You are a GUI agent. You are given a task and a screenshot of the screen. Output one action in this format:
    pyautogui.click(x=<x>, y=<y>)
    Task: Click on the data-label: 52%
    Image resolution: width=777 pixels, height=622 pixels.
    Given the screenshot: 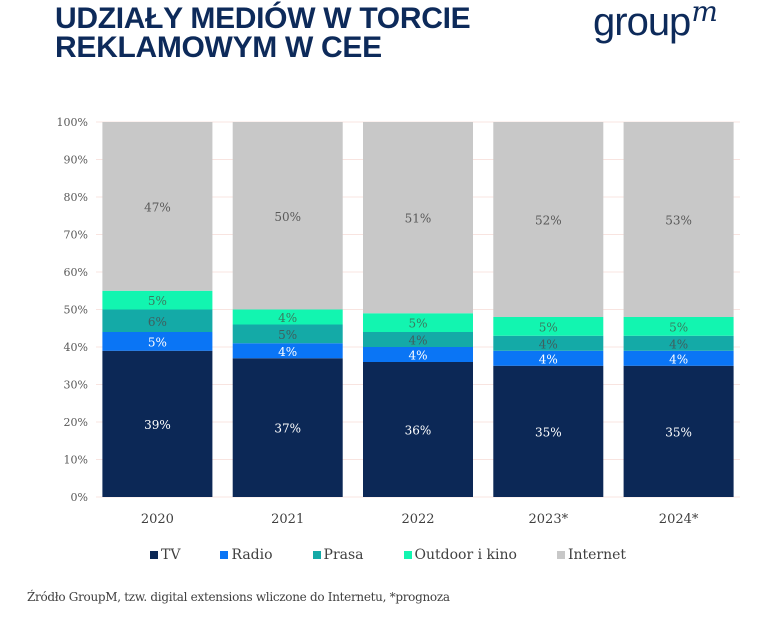 What is the action you would take?
    pyautogui.click(x=548, y=221)
    